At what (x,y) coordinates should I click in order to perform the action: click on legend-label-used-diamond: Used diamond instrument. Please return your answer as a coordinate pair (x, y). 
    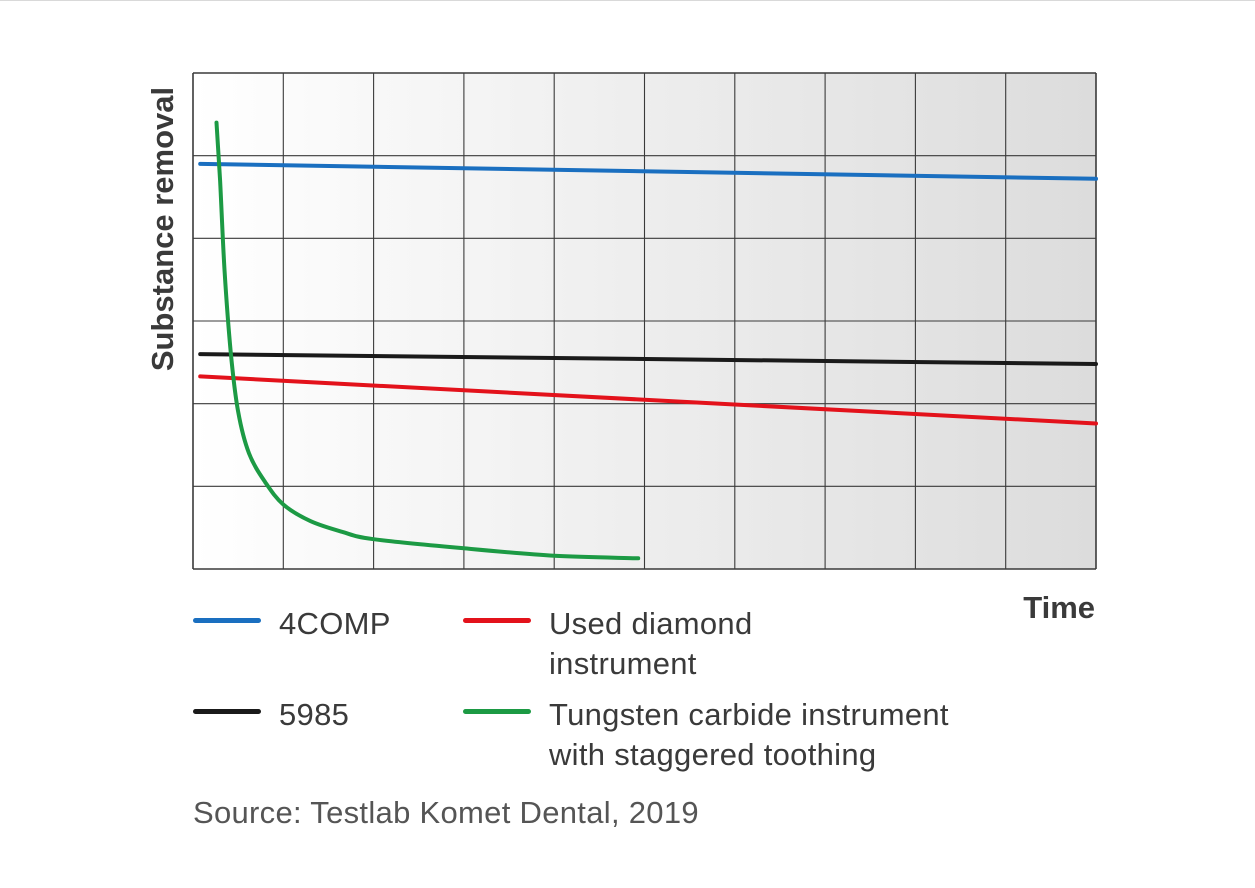
    Looking at the image, I should click on (651, 643).